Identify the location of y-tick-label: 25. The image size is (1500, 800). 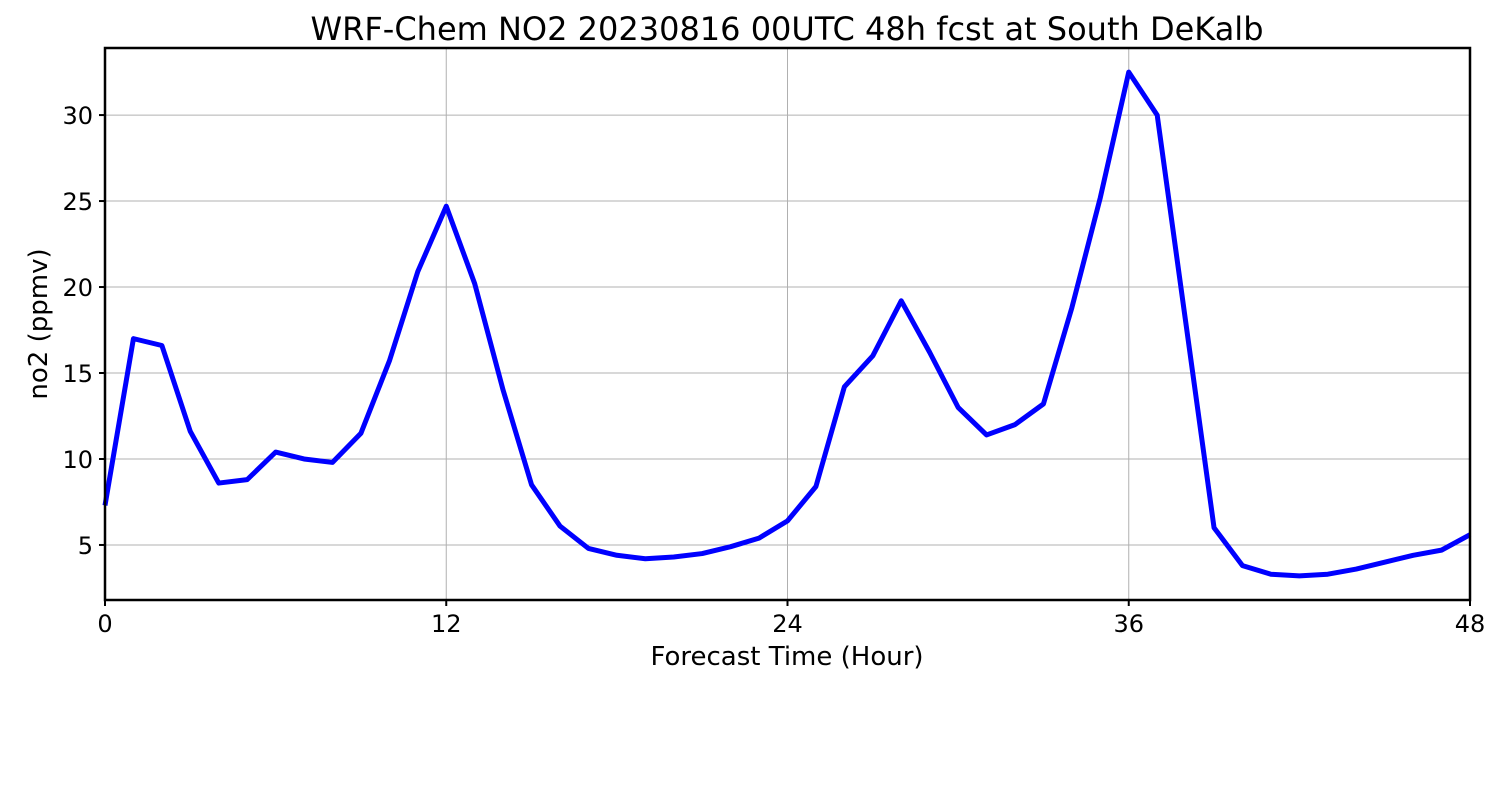
(77, 202).